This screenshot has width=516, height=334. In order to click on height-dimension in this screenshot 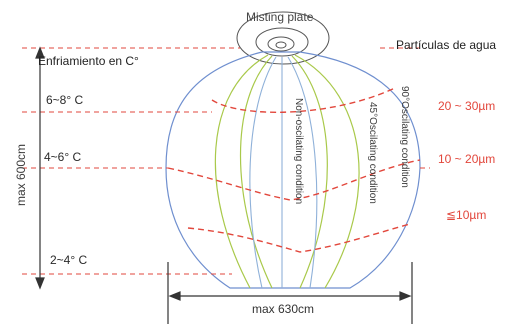, I will do `click(40, 168)`.